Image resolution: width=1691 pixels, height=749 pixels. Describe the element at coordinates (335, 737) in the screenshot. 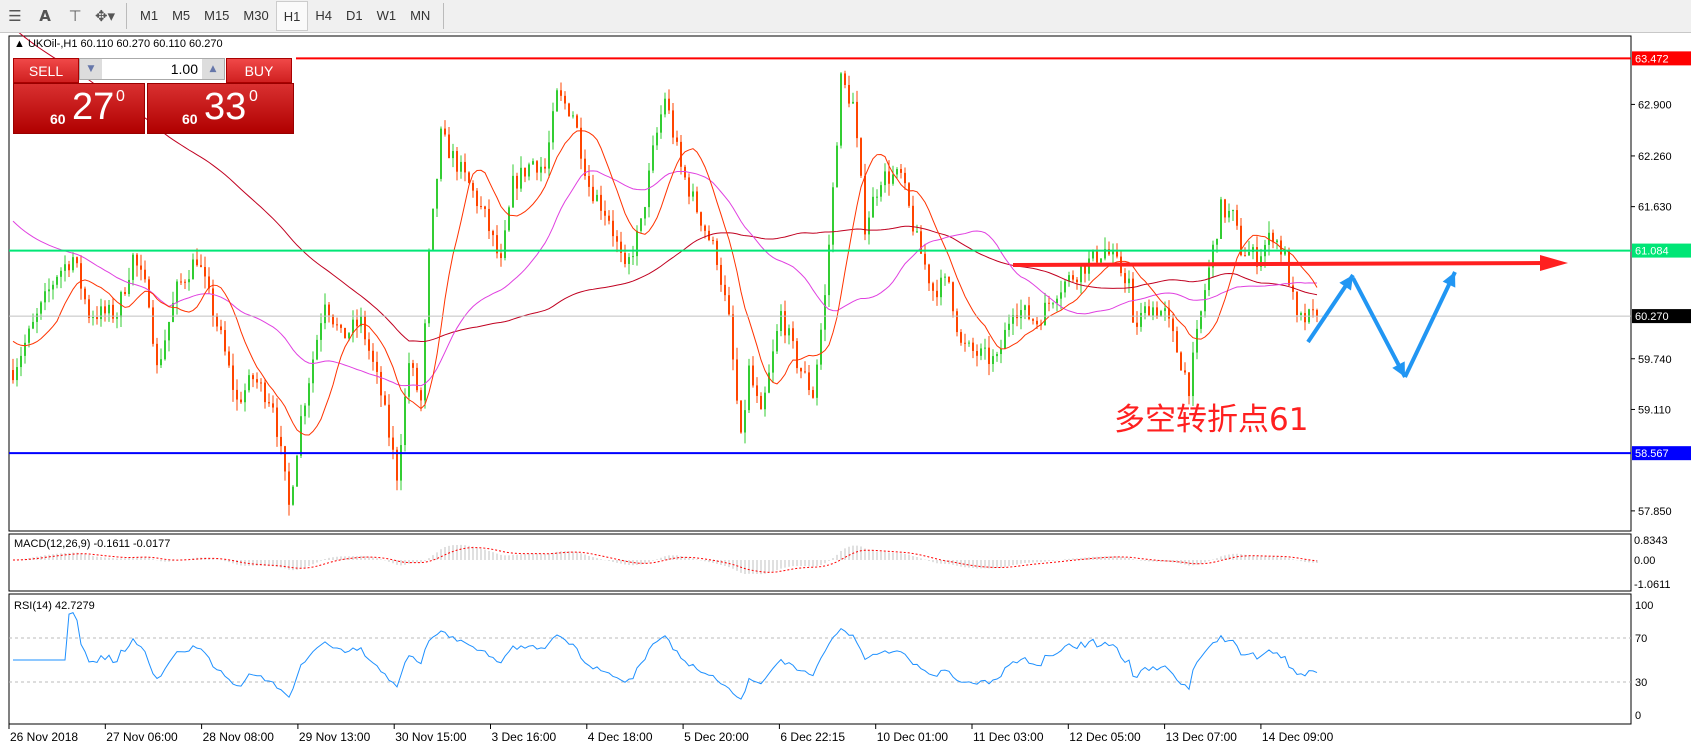

I see `time-tick-label: 29 Nov 13:00` at that location.